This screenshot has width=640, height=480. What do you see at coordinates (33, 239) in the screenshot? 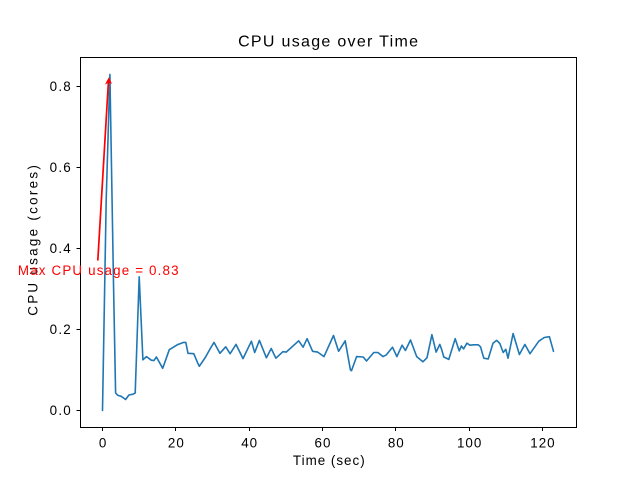
I see `svg-text: CPU usage (cores)` at bounding box center [33, 239].